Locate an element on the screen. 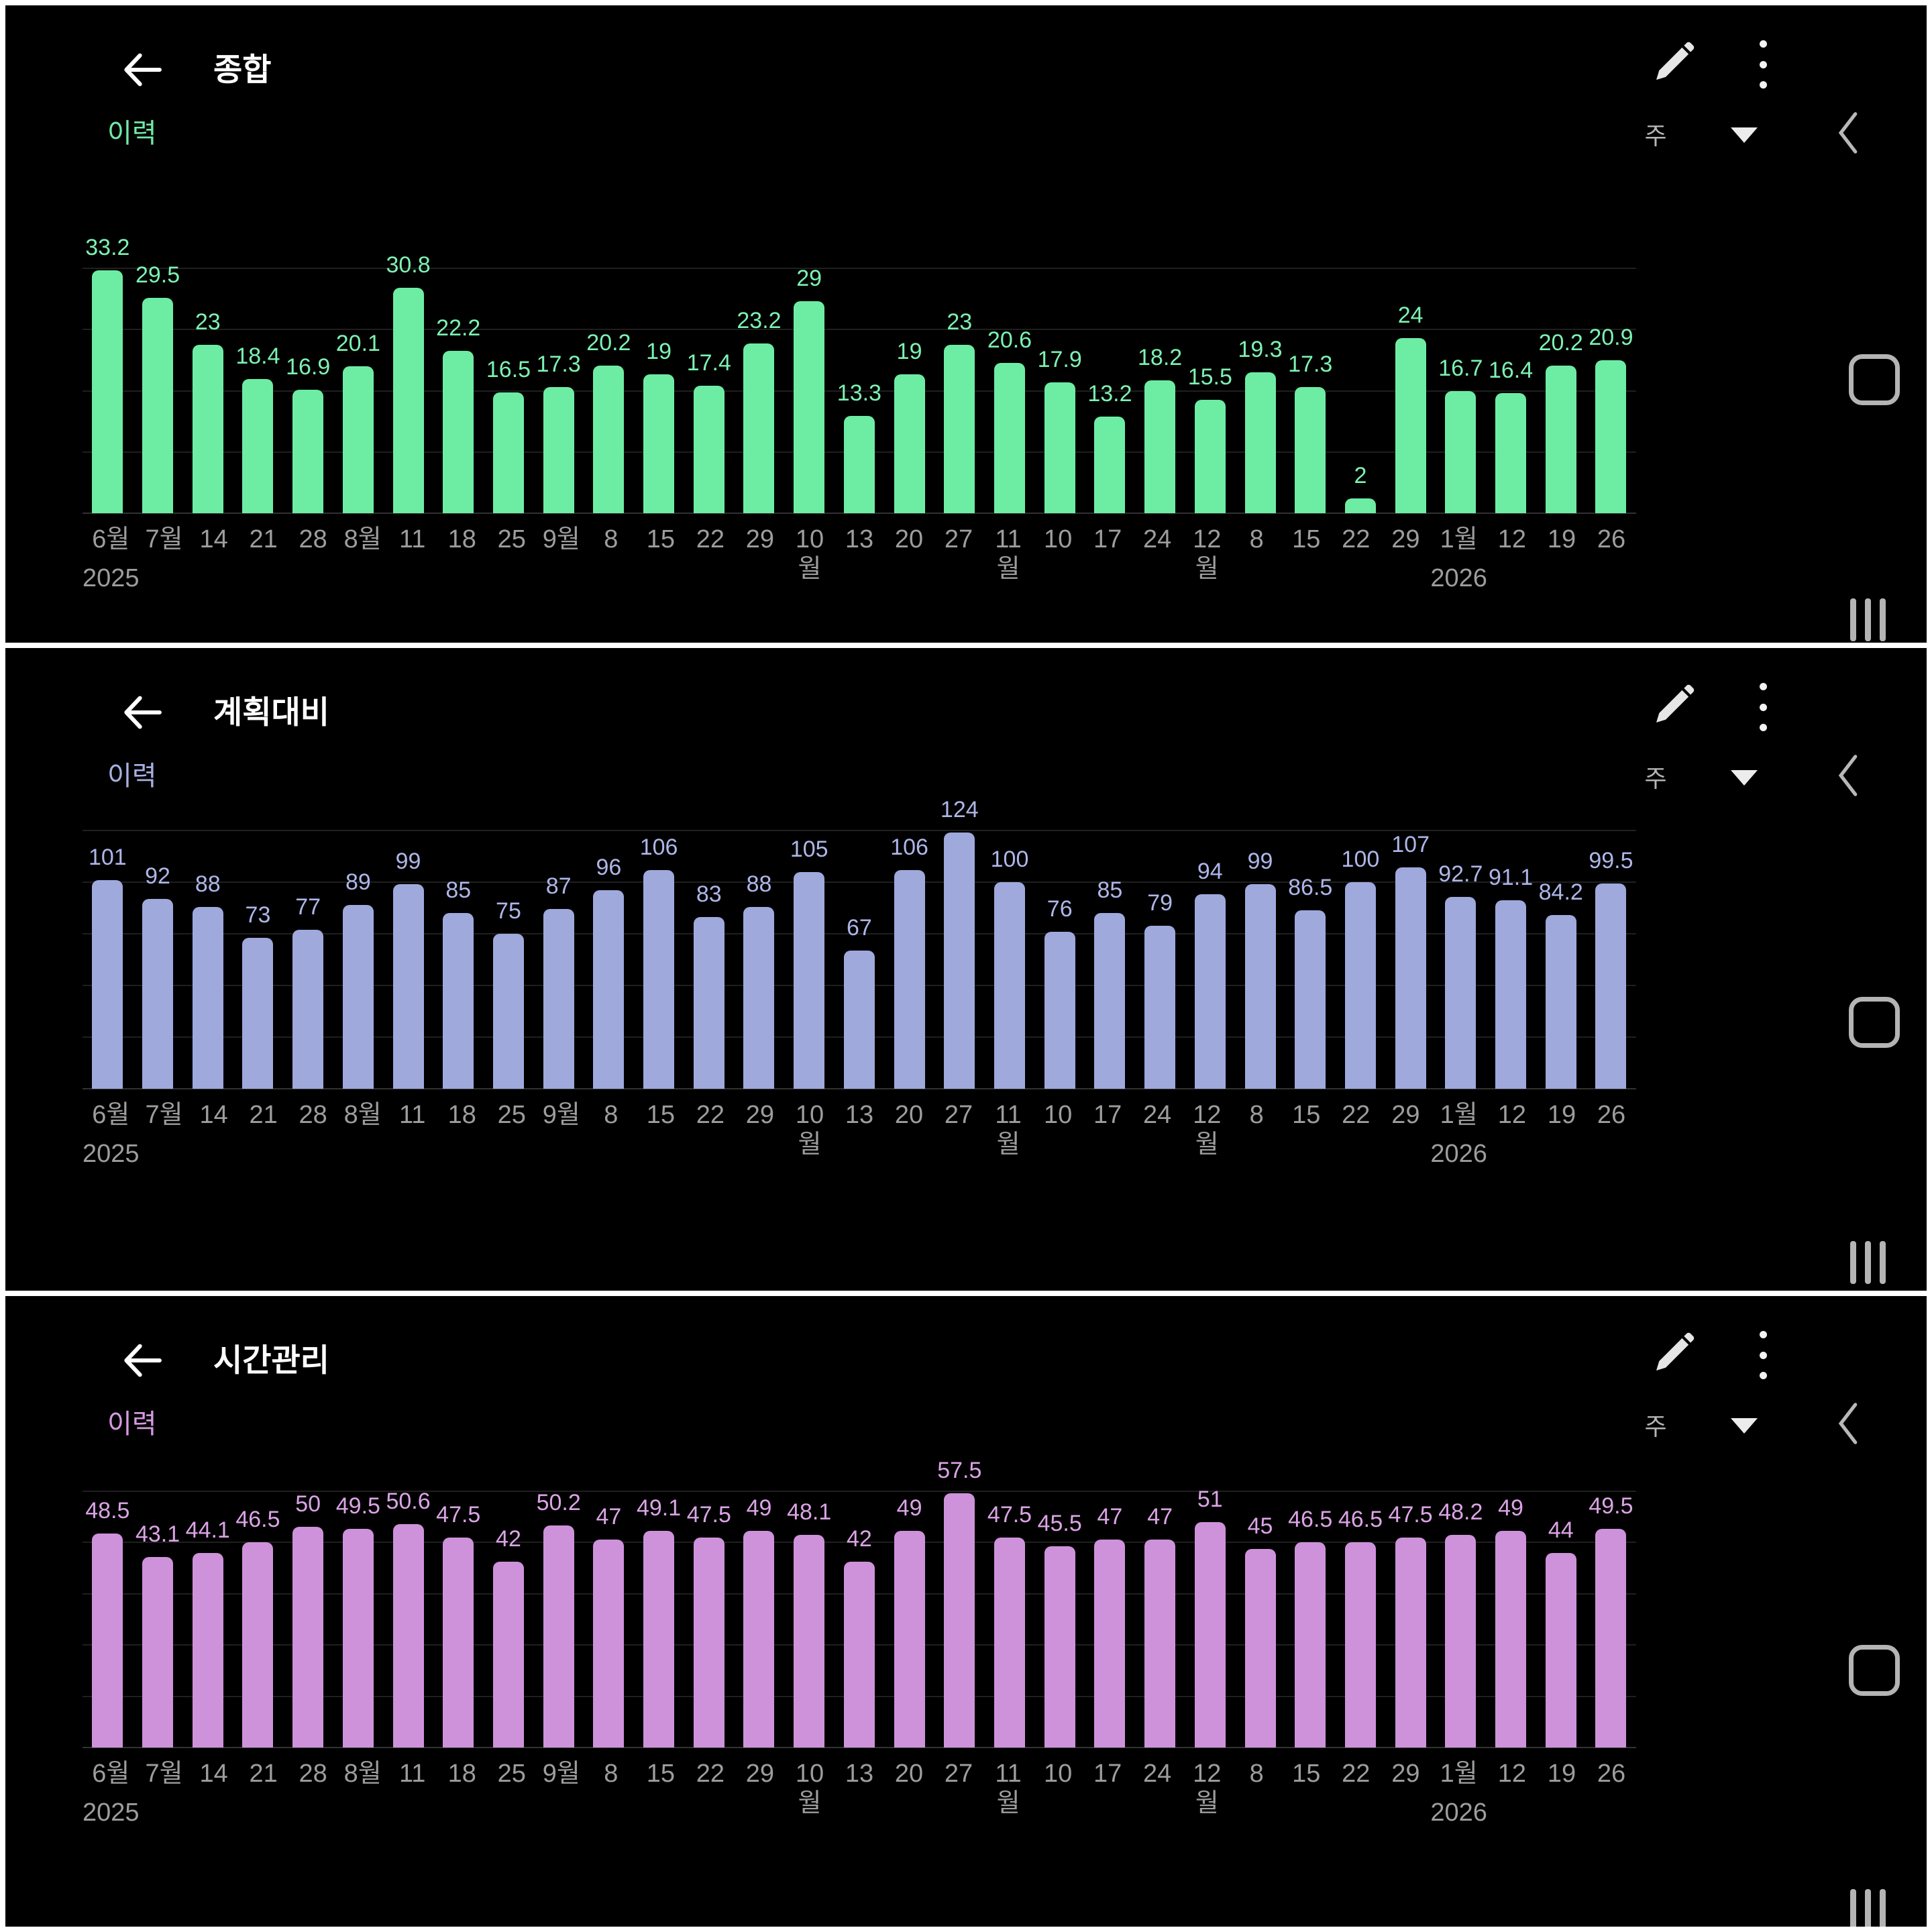 Image resolution: width=1932 pixels, height=1932 pixels. bar-value-label: 16.7 is located at coordinates (1460, 369).